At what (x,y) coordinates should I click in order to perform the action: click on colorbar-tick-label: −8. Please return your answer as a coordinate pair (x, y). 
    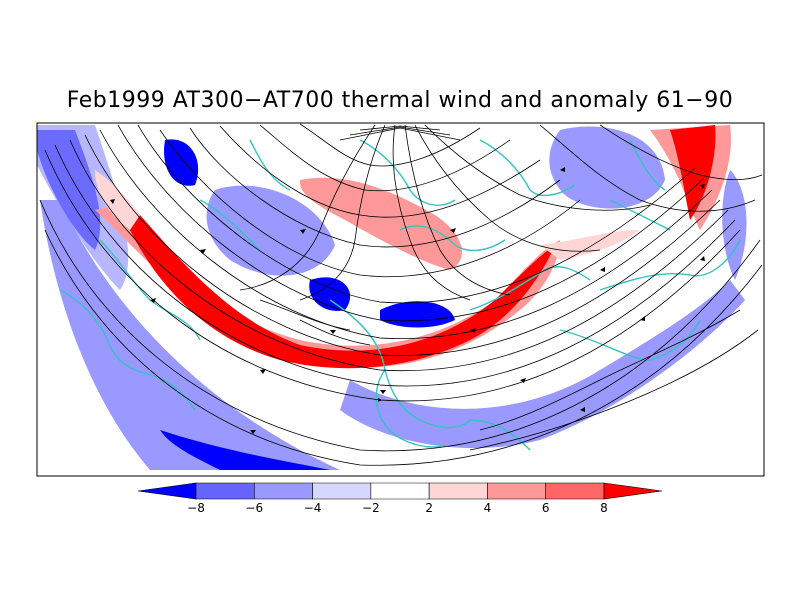
    Looking at the image, I should click on (196, 508).